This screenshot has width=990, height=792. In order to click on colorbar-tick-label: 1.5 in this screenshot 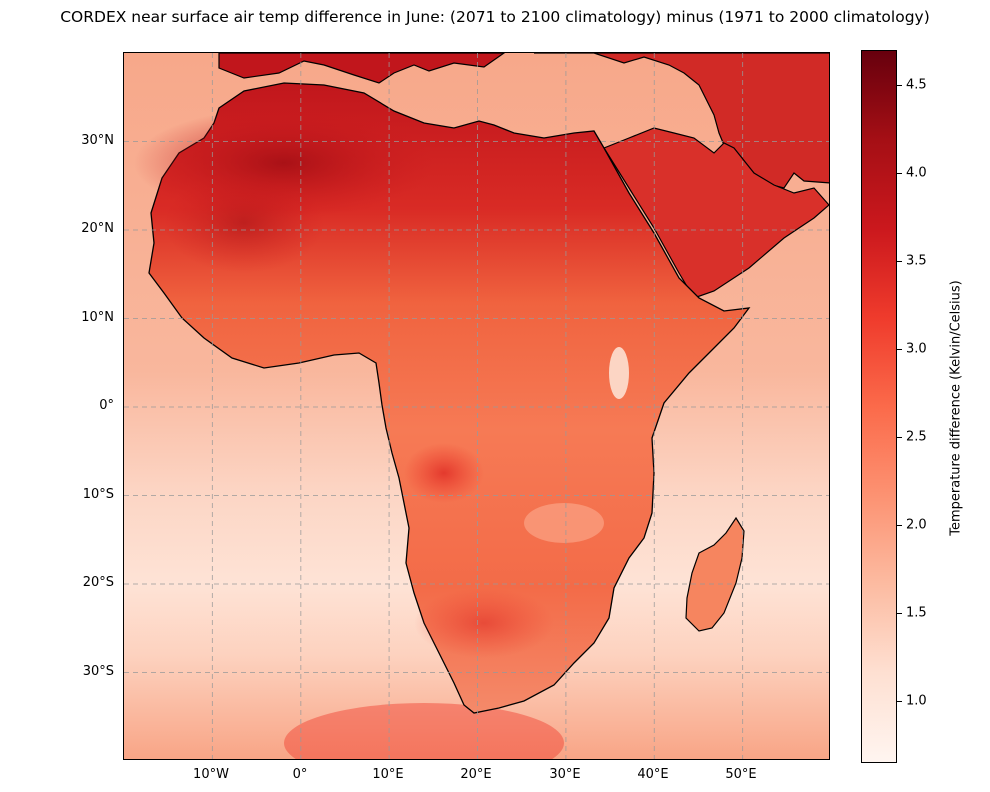, I will do `click(916, 613)`.